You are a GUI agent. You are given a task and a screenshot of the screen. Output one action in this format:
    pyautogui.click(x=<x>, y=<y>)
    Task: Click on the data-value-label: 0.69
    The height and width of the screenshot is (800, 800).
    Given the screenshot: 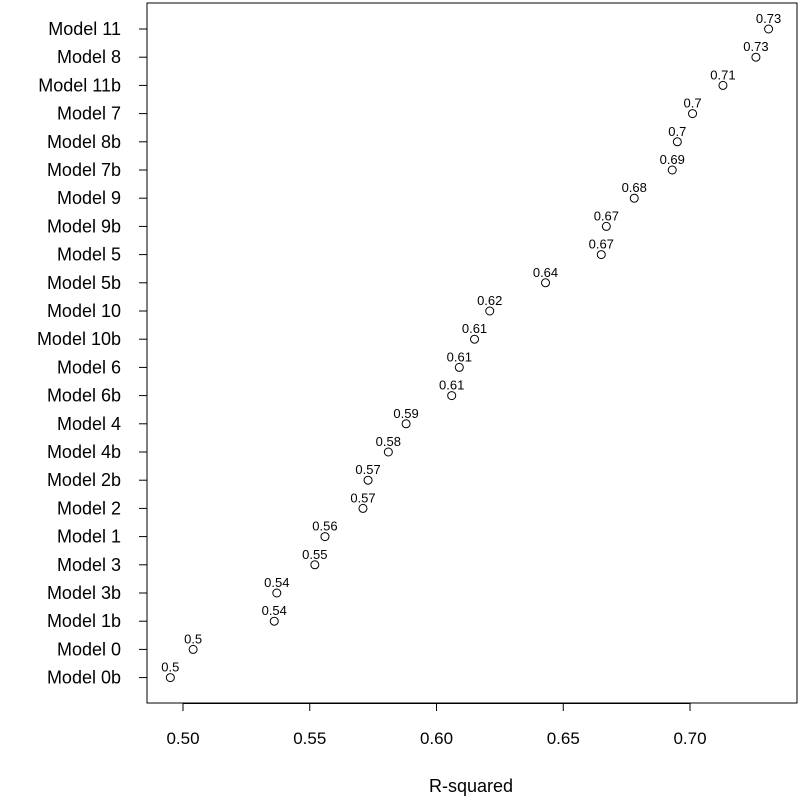 What is the action you would take?
    pyautogui.click(x=672, y=159)
    